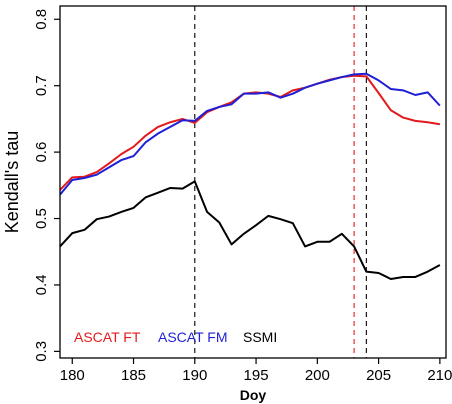 The height and width of the screenshot is (404, 452). What do you see at coordinates (41, 218) in the screenshot?
I see `y-tick-label: 0.5` at bounding box center [41, 218].